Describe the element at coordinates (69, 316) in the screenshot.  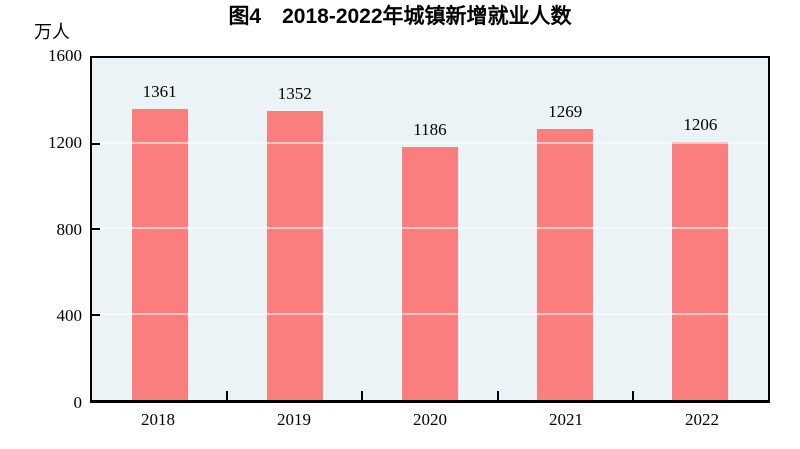
I see `y-tick-label: 400` at that location.